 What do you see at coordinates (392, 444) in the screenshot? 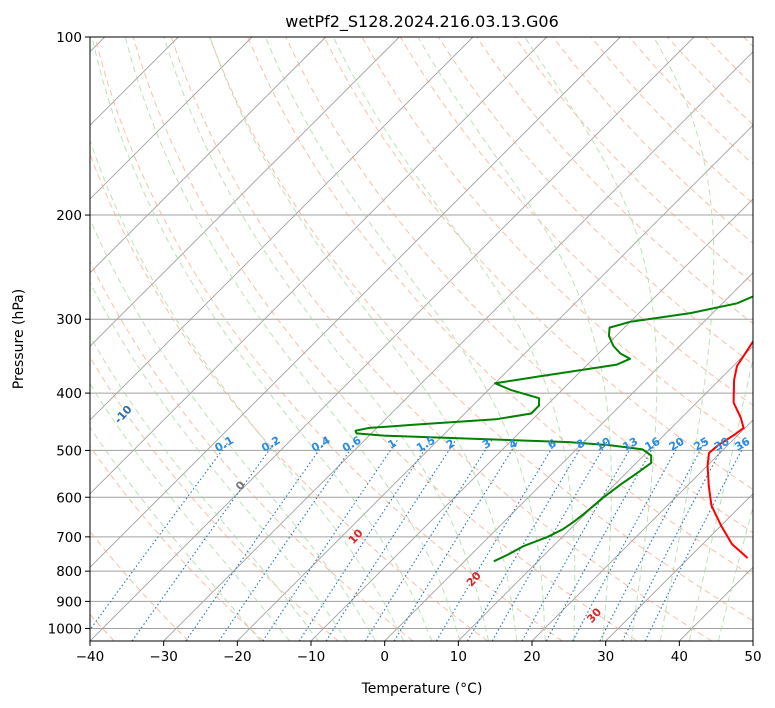
I see `mixing-ratio-label: 1` at bounding box center [392, 444].